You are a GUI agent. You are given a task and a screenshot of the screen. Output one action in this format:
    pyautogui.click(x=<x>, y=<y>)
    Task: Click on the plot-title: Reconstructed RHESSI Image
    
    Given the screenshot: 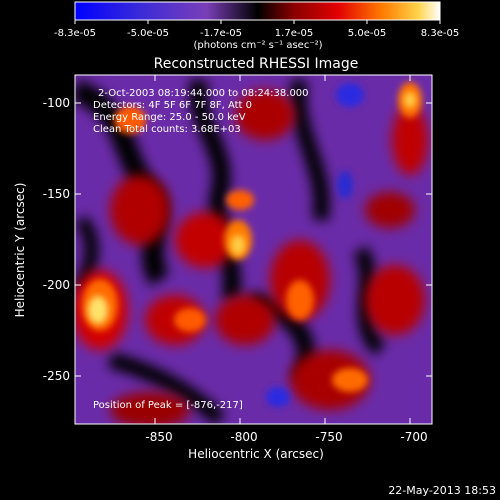 What is the action you would take?
    pyautogui.click(x=256, y=64)
    